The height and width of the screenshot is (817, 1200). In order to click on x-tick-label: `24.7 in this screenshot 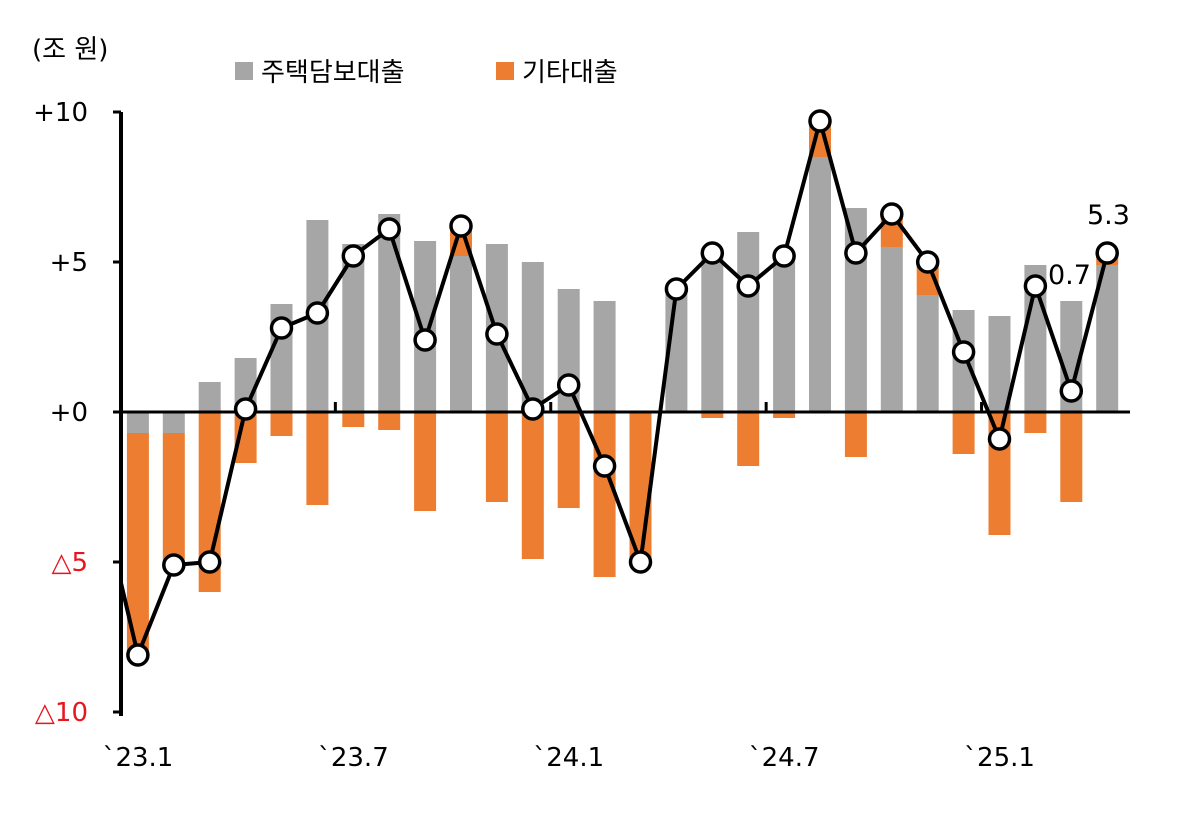, I will do `click(784, 758)`.